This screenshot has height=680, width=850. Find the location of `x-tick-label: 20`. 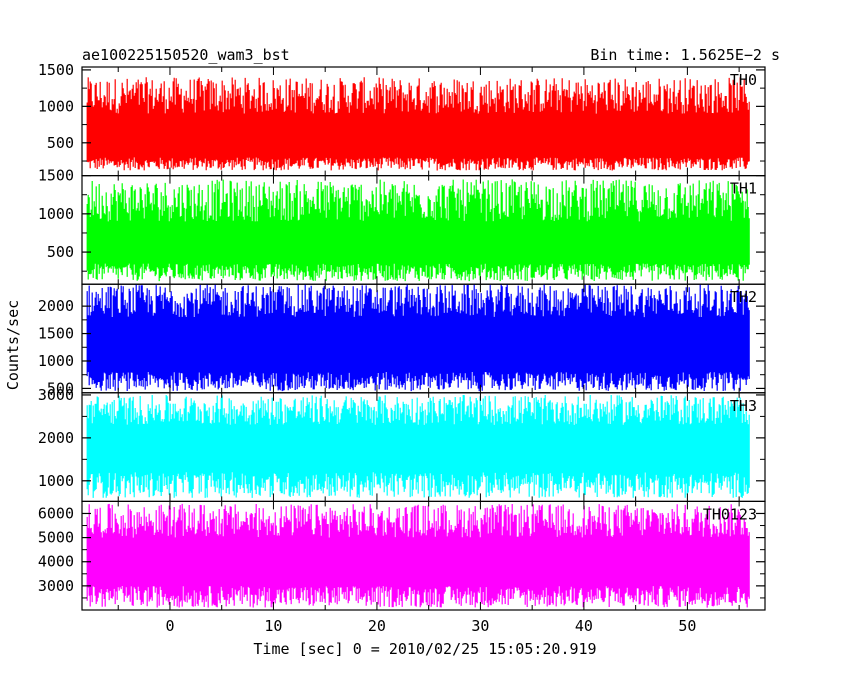

x-tick-label: 20 is located at coordinates (377, 626).